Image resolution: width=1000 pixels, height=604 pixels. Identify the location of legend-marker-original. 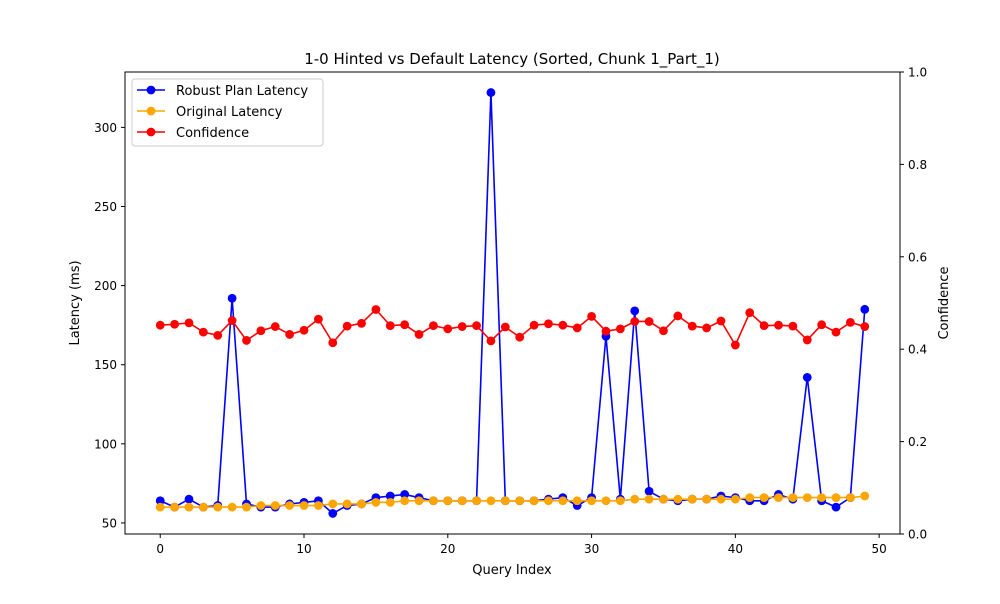
(151, 111).